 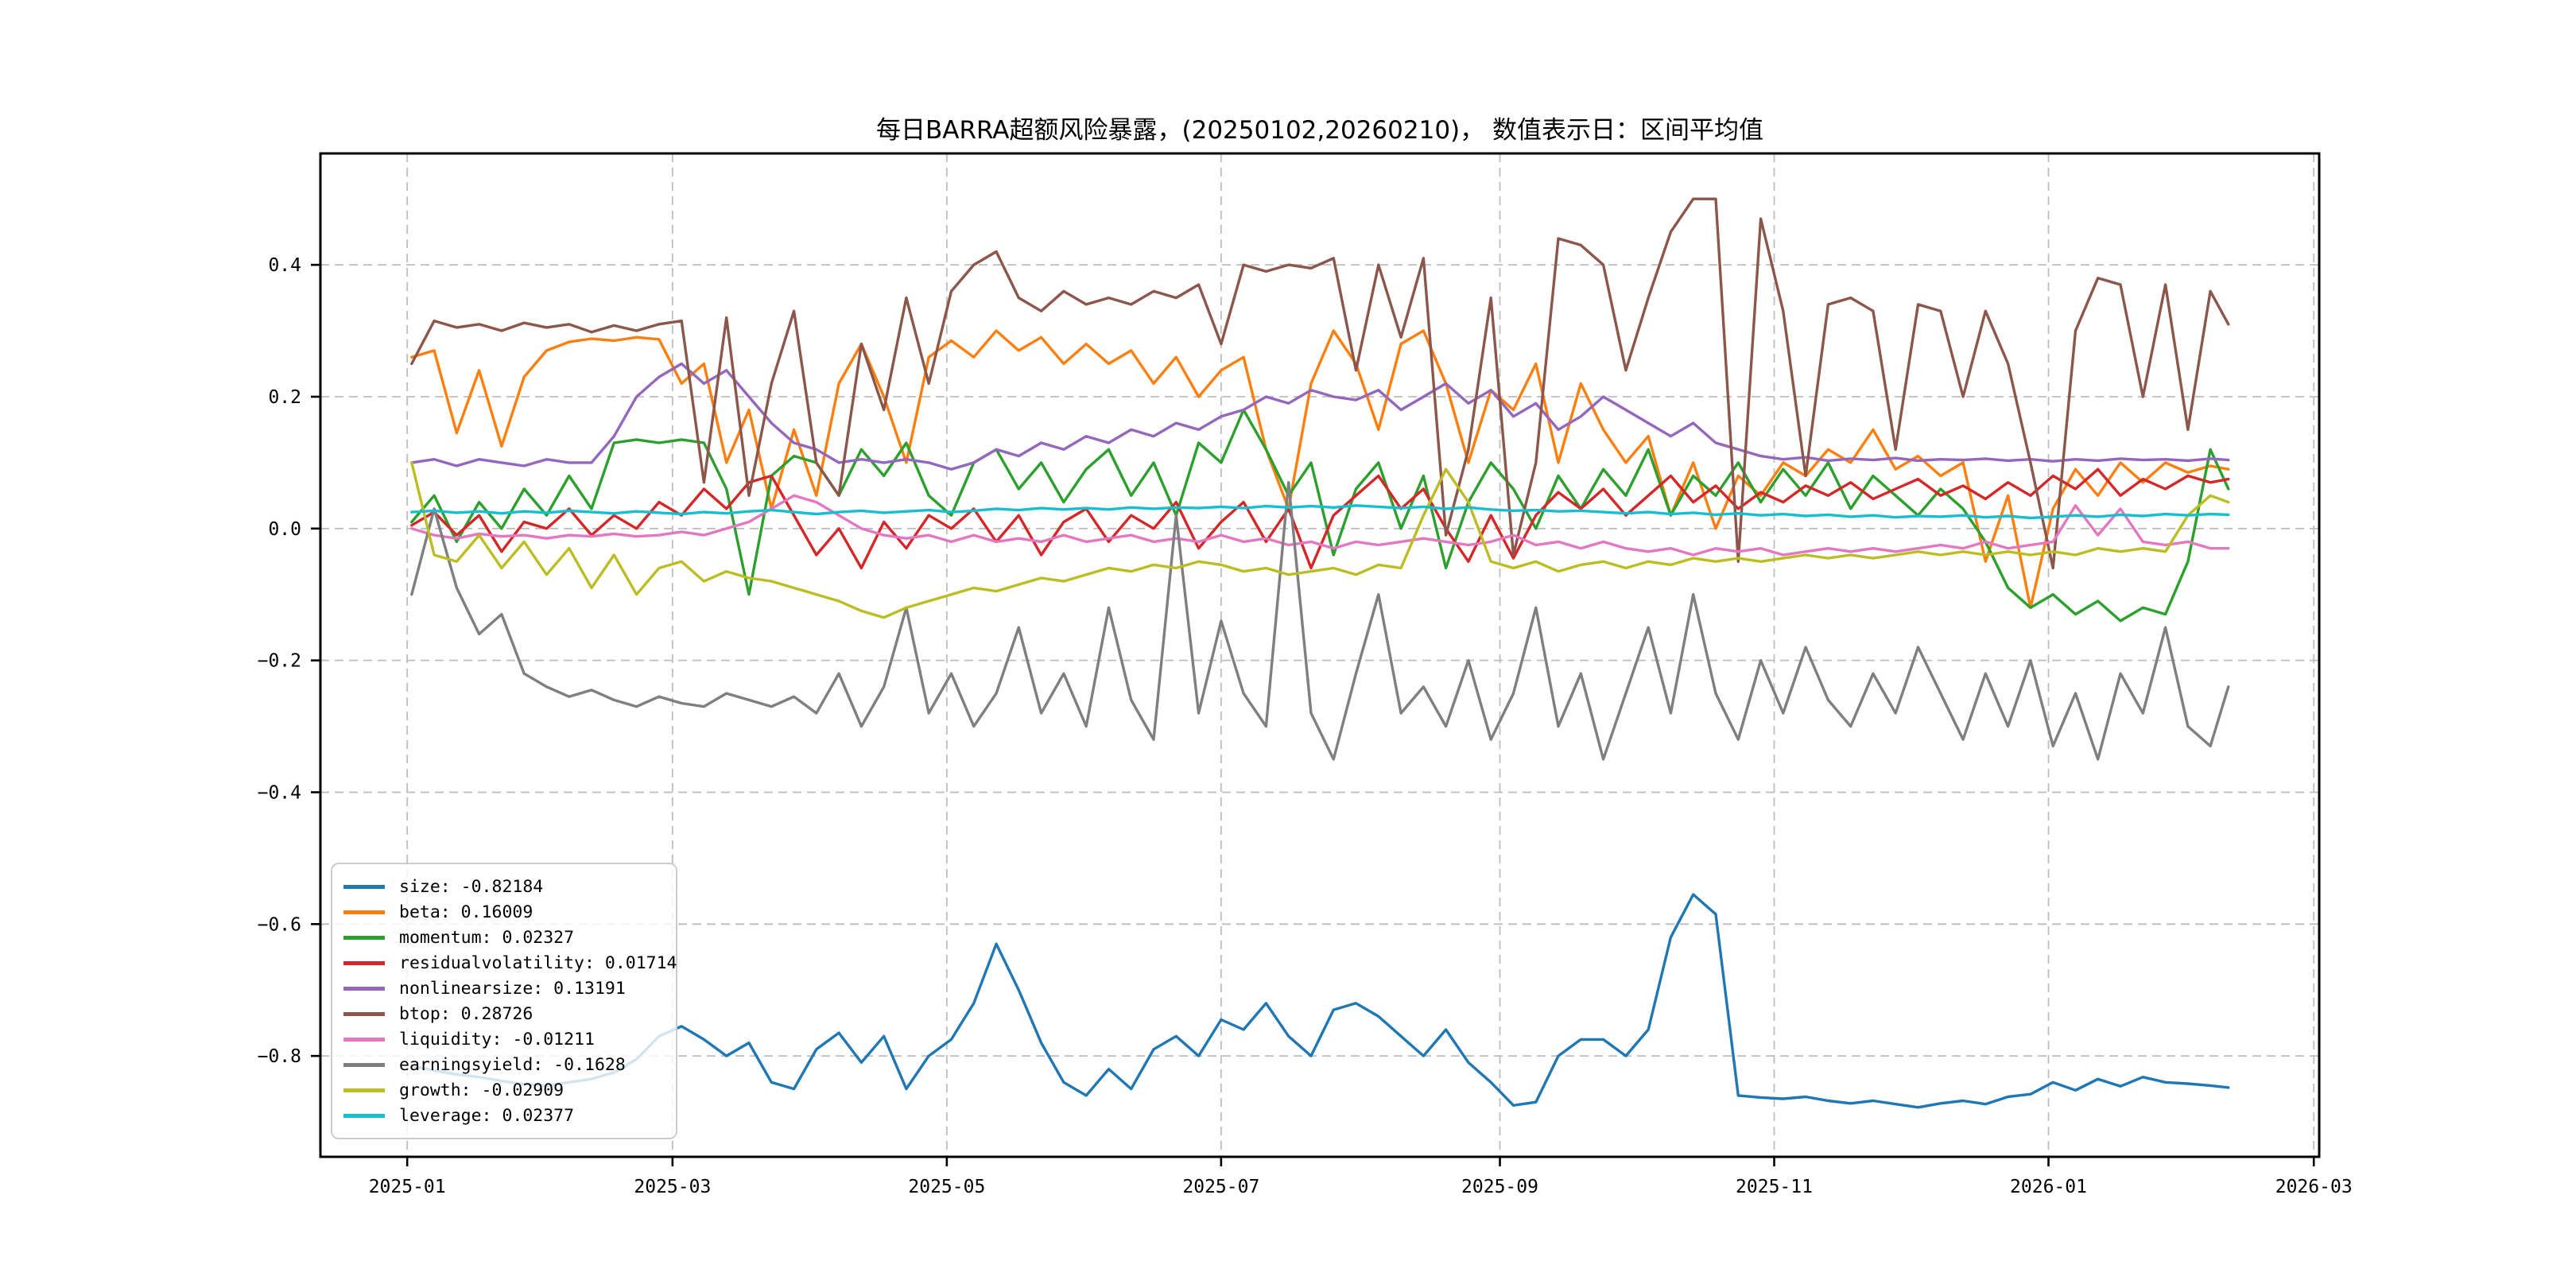 What do you see at coordinates (1320, 525) in the screenshot?
I see `series-line-liquidity` at bounding box center [1320, 525].